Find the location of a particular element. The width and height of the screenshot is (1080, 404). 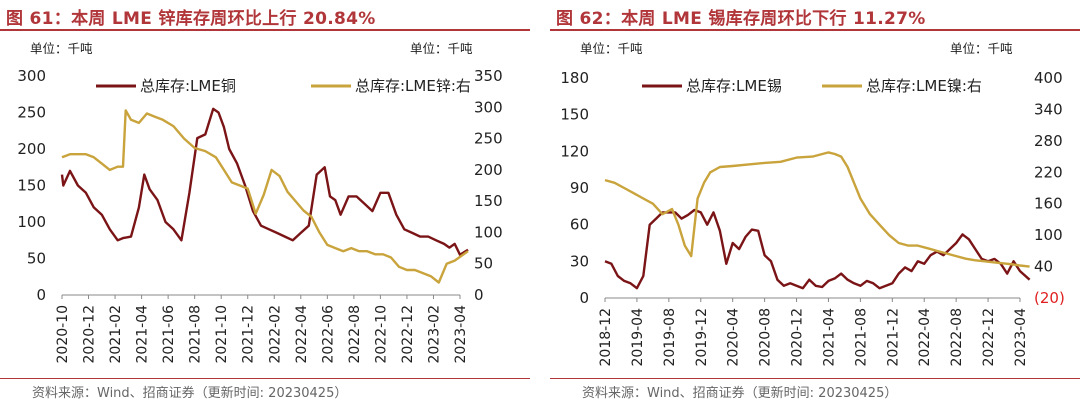

chart-title: 图 62：本周 LME 锡库存周环比下行 11.27% is located at coordinates (741, 19).